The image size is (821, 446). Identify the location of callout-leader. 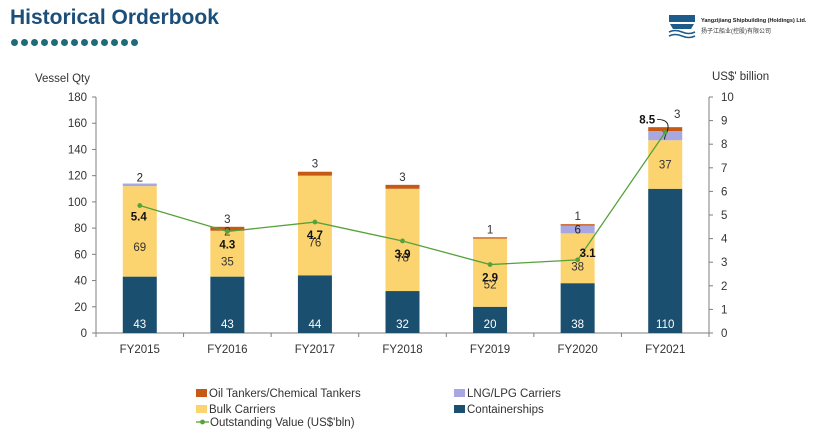
(663, 125).